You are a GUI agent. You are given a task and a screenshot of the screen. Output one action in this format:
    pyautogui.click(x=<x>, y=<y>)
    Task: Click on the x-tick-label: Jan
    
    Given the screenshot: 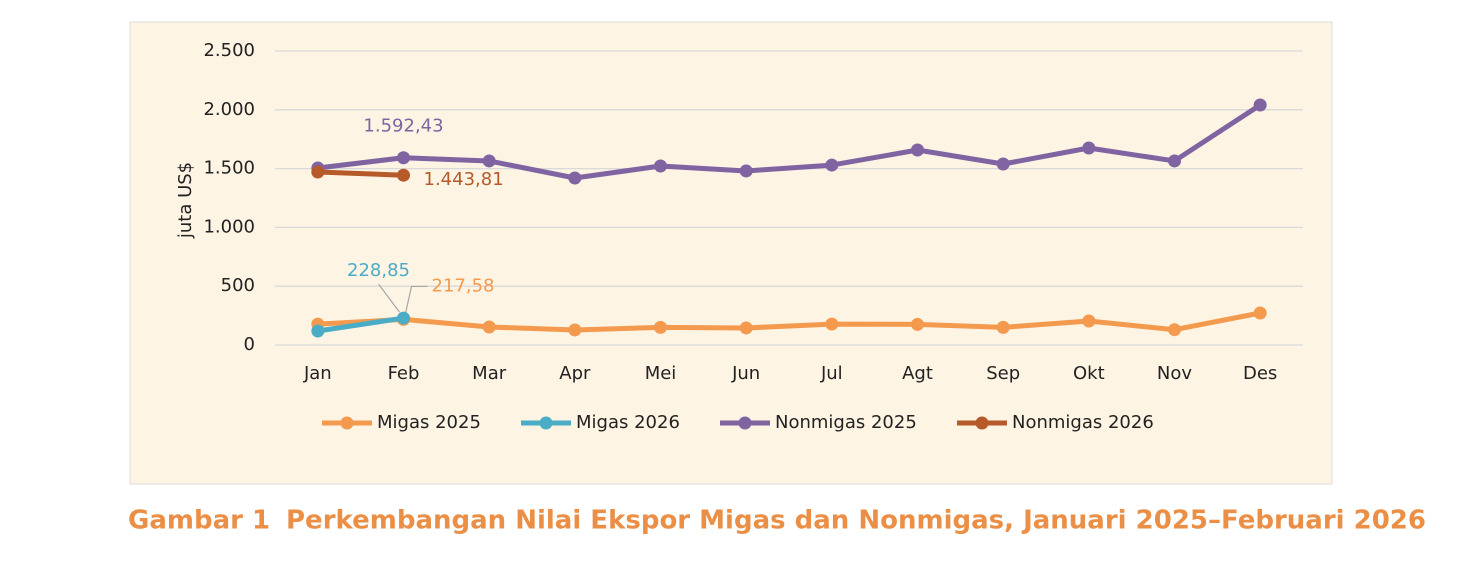 What is the action you would take?
    pyautogui.click(x=317, y=373)
    